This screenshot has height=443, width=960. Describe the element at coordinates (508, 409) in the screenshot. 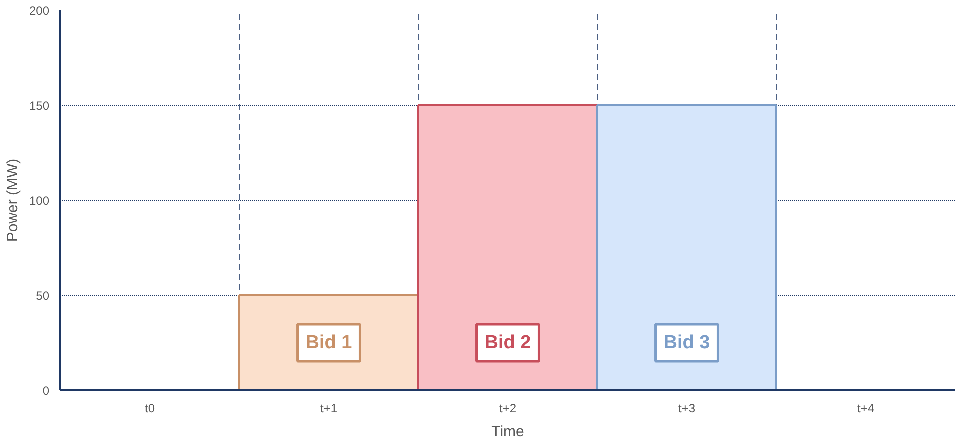

I see `x-tick-label: t+2` at that location.